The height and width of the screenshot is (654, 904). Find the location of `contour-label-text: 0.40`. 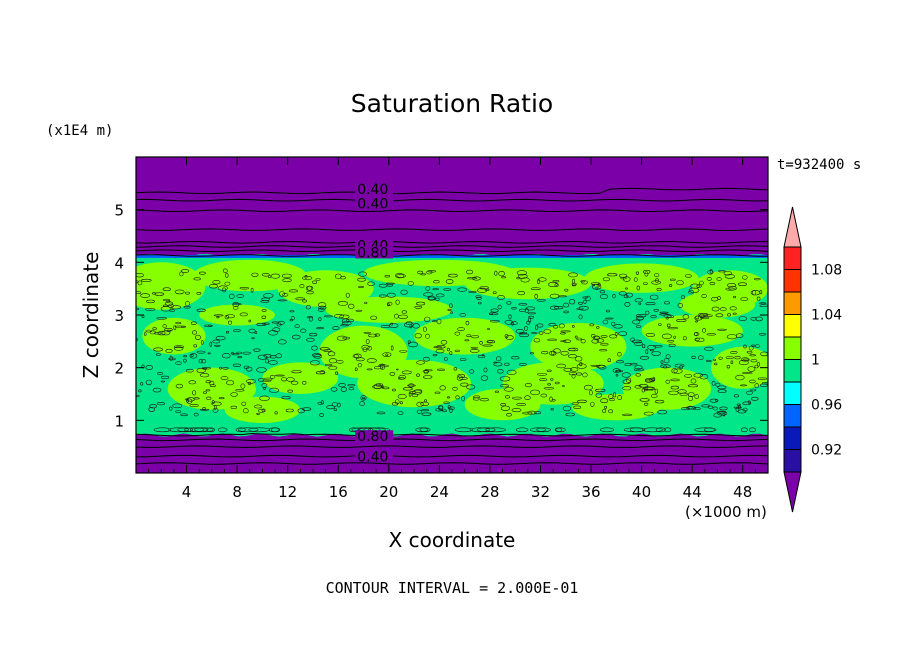

contour-label-text: 0.40 is located at coordinates (372, 457).